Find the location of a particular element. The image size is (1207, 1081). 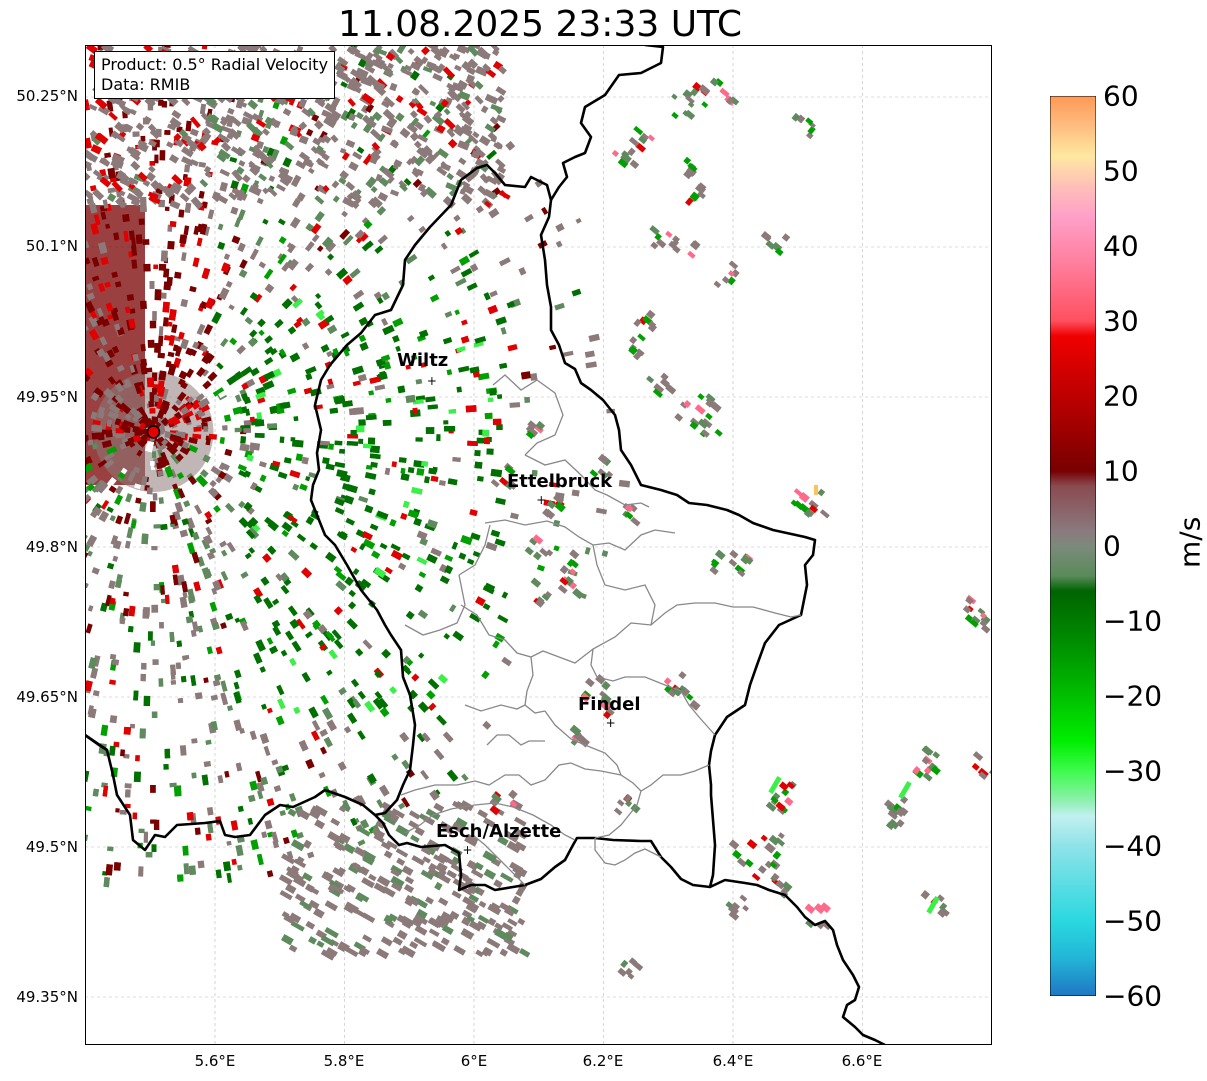

lon-tick-label: 6.6°E is located at coordinates (862, 1061).